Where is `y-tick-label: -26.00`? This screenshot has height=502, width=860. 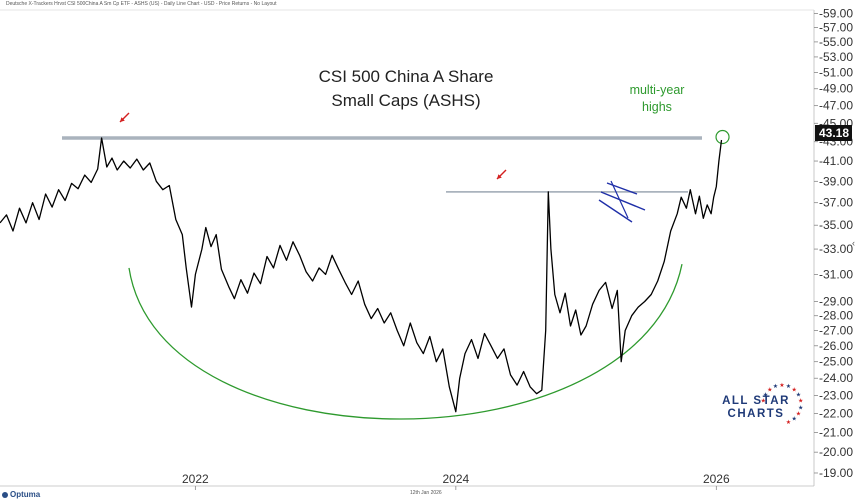
y-tick-label: -26.00 is located at coordinates (836, 346).